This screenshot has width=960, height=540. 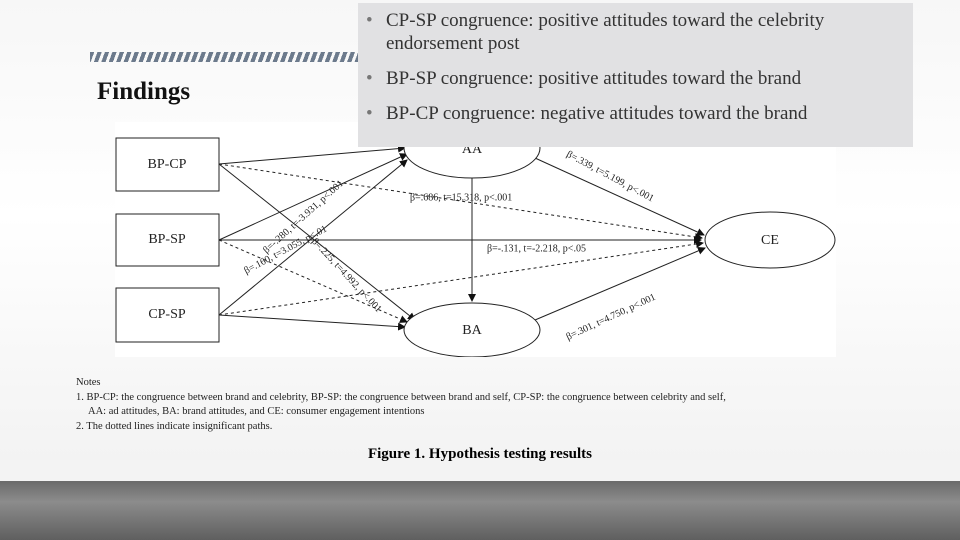 I want to click on slide-title: Findings, so click(x=144, y=91).